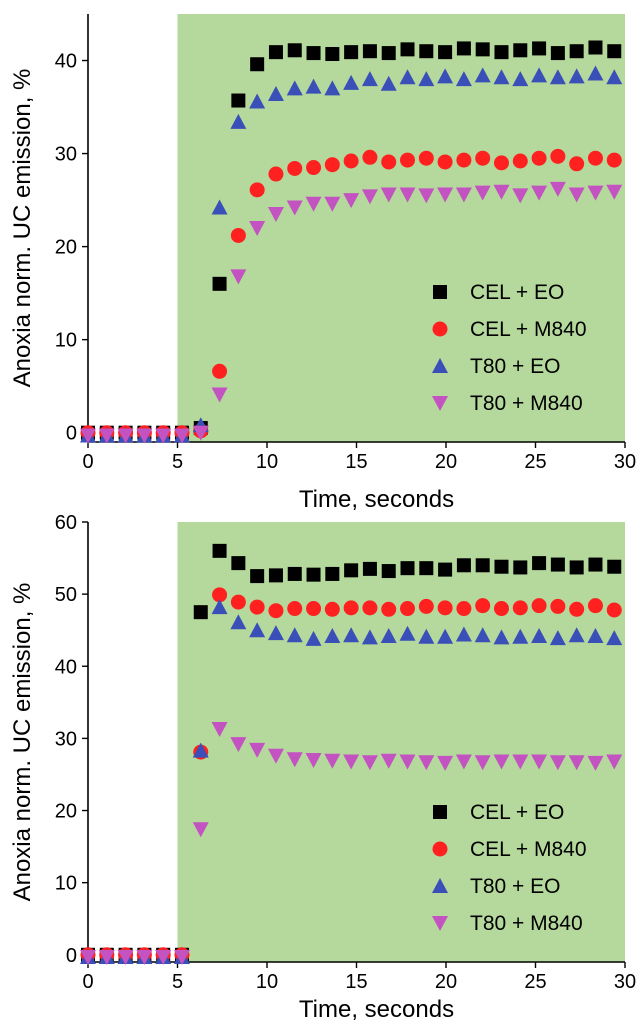  What do you see at coordinates (356, 982) in the screenshot?
I see `x-tick-label: 15` at bounding box center [356, 982].